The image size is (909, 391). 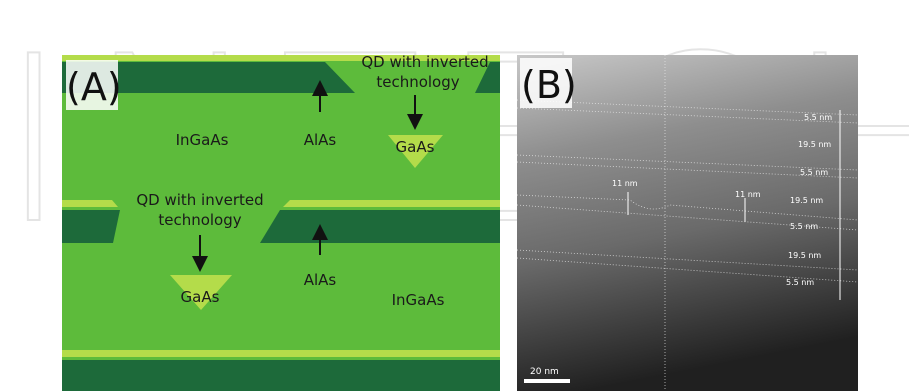 What do you see at coordinates (94, 87) in the screenshot?
I see `panel-label: (A)` at bounding box center [94, 87].